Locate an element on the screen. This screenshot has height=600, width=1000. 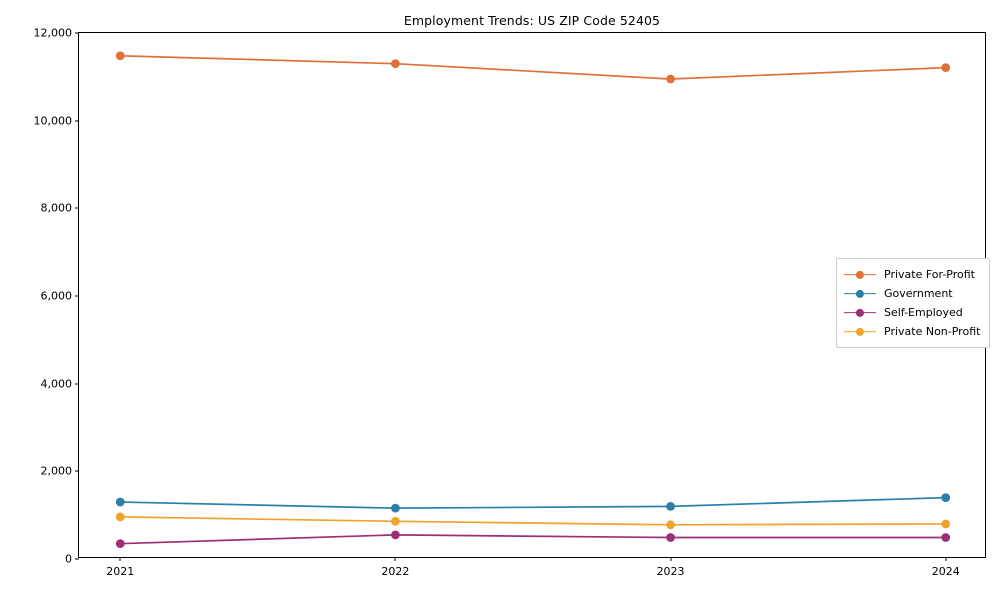
chart-title: Employment Trends: US ZIP Code 52405 is located at coordinates (532, 20).